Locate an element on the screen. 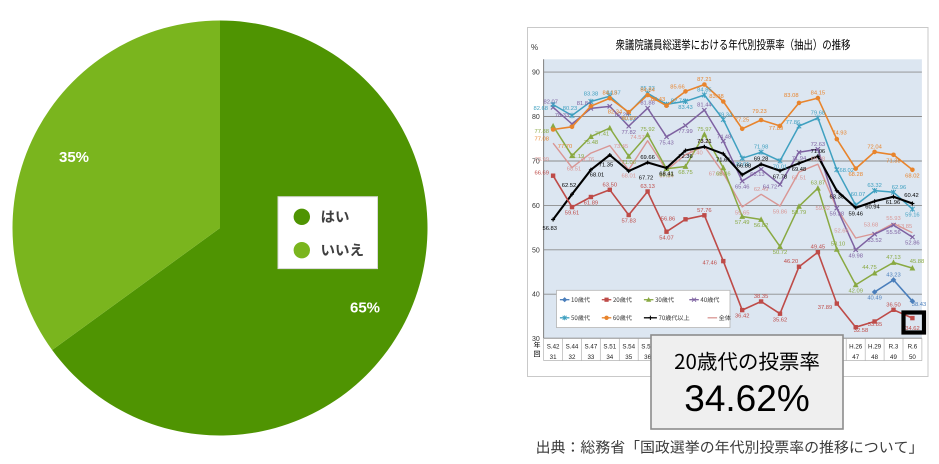 This screenshot has width=939, height=464. svg-text: R.6 is located at coordinates (913, 347).